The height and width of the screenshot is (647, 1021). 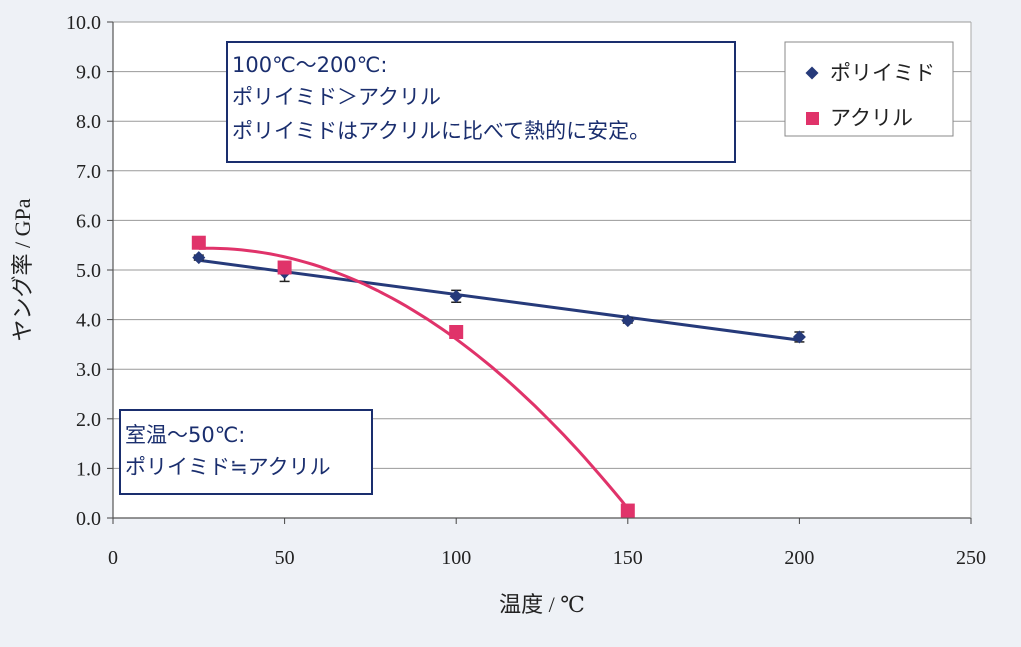 What do you see at coordinates (871, 118) in the screenshot?
I see `legend-label-acrylic: アクリル` at bounding box center [871, 118].